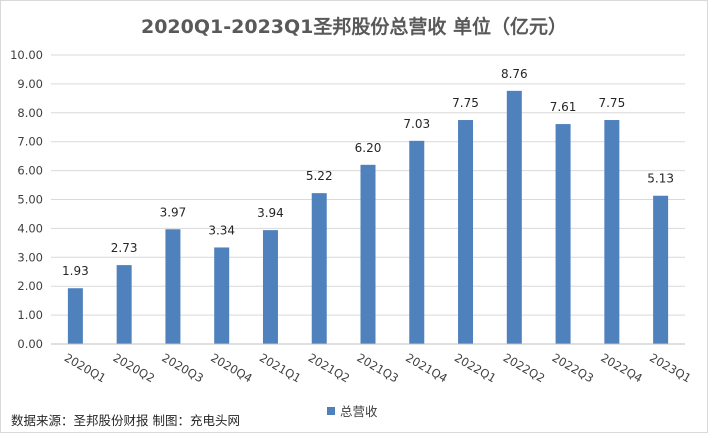  Describe the element at coordinates (354, 26) in the screenshot. I see `chart-title: 2020Q1-2023Q1圣邦股份总营收 单位（亿元）` at that location.